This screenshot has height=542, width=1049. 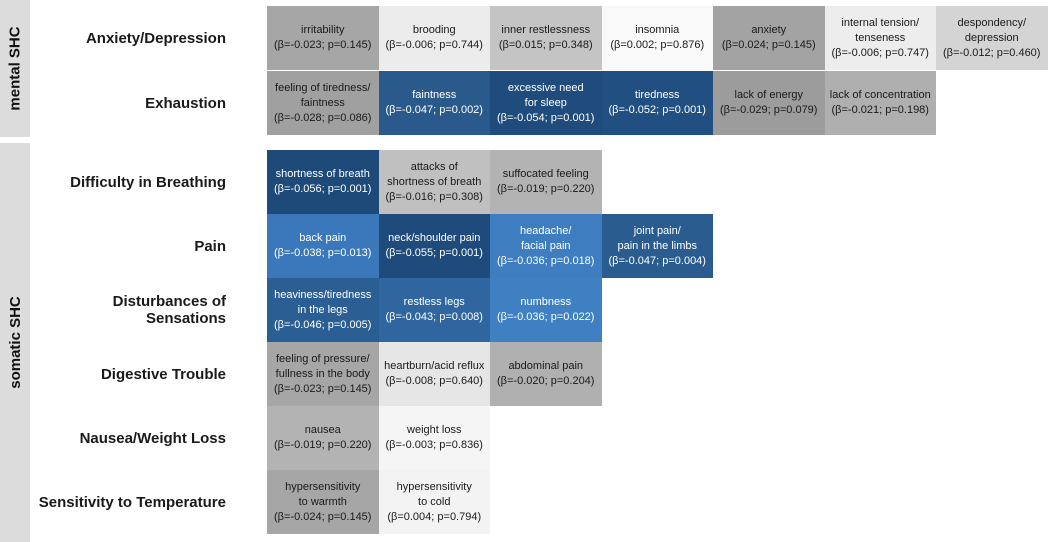 I want to click on row-label: Pain, so click(x=210, y=246).